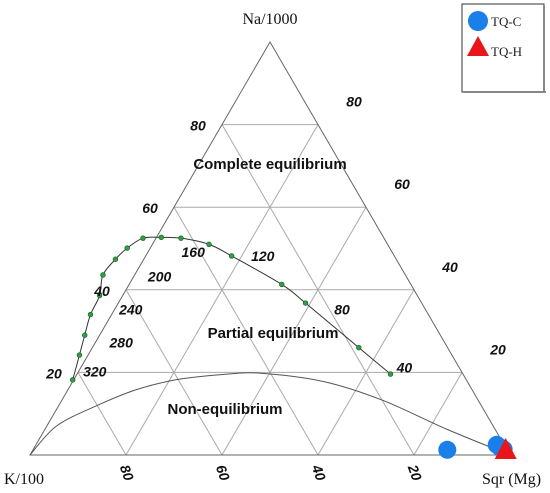 Image resolution: width=550 pixels, height=493 pixels. What do you see at coordinates (342, 310) in the screenshot?
I see `temperature-label: 80` at bounding box center [342, 310].